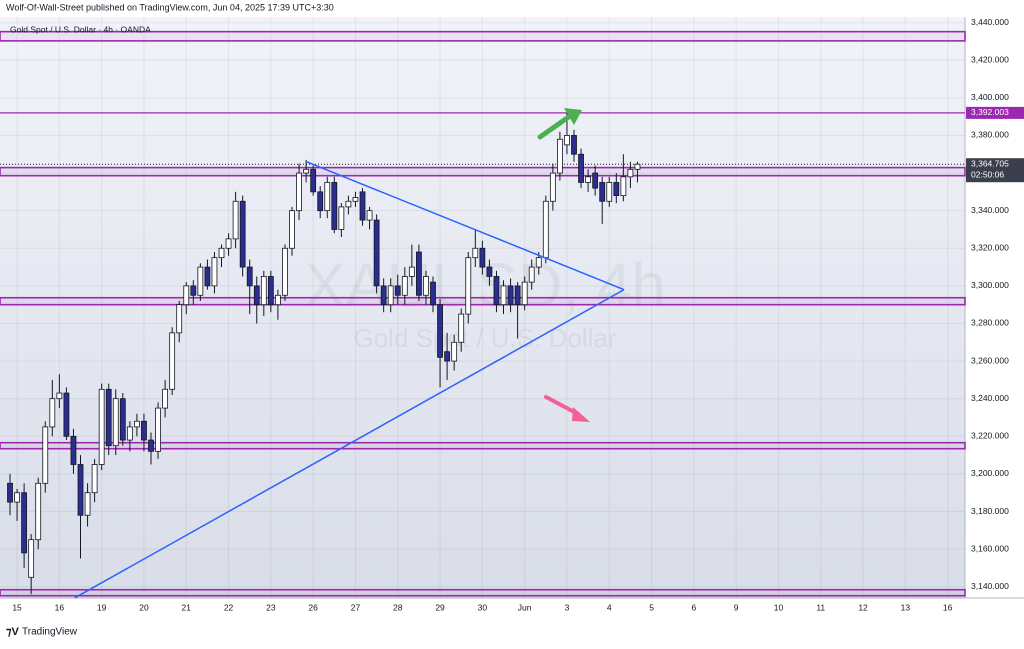  What do you see at coordinates (990, 59) in the screenshot?
I see `y-tick-label: 3,420.000` at bounding box center [990, 59].